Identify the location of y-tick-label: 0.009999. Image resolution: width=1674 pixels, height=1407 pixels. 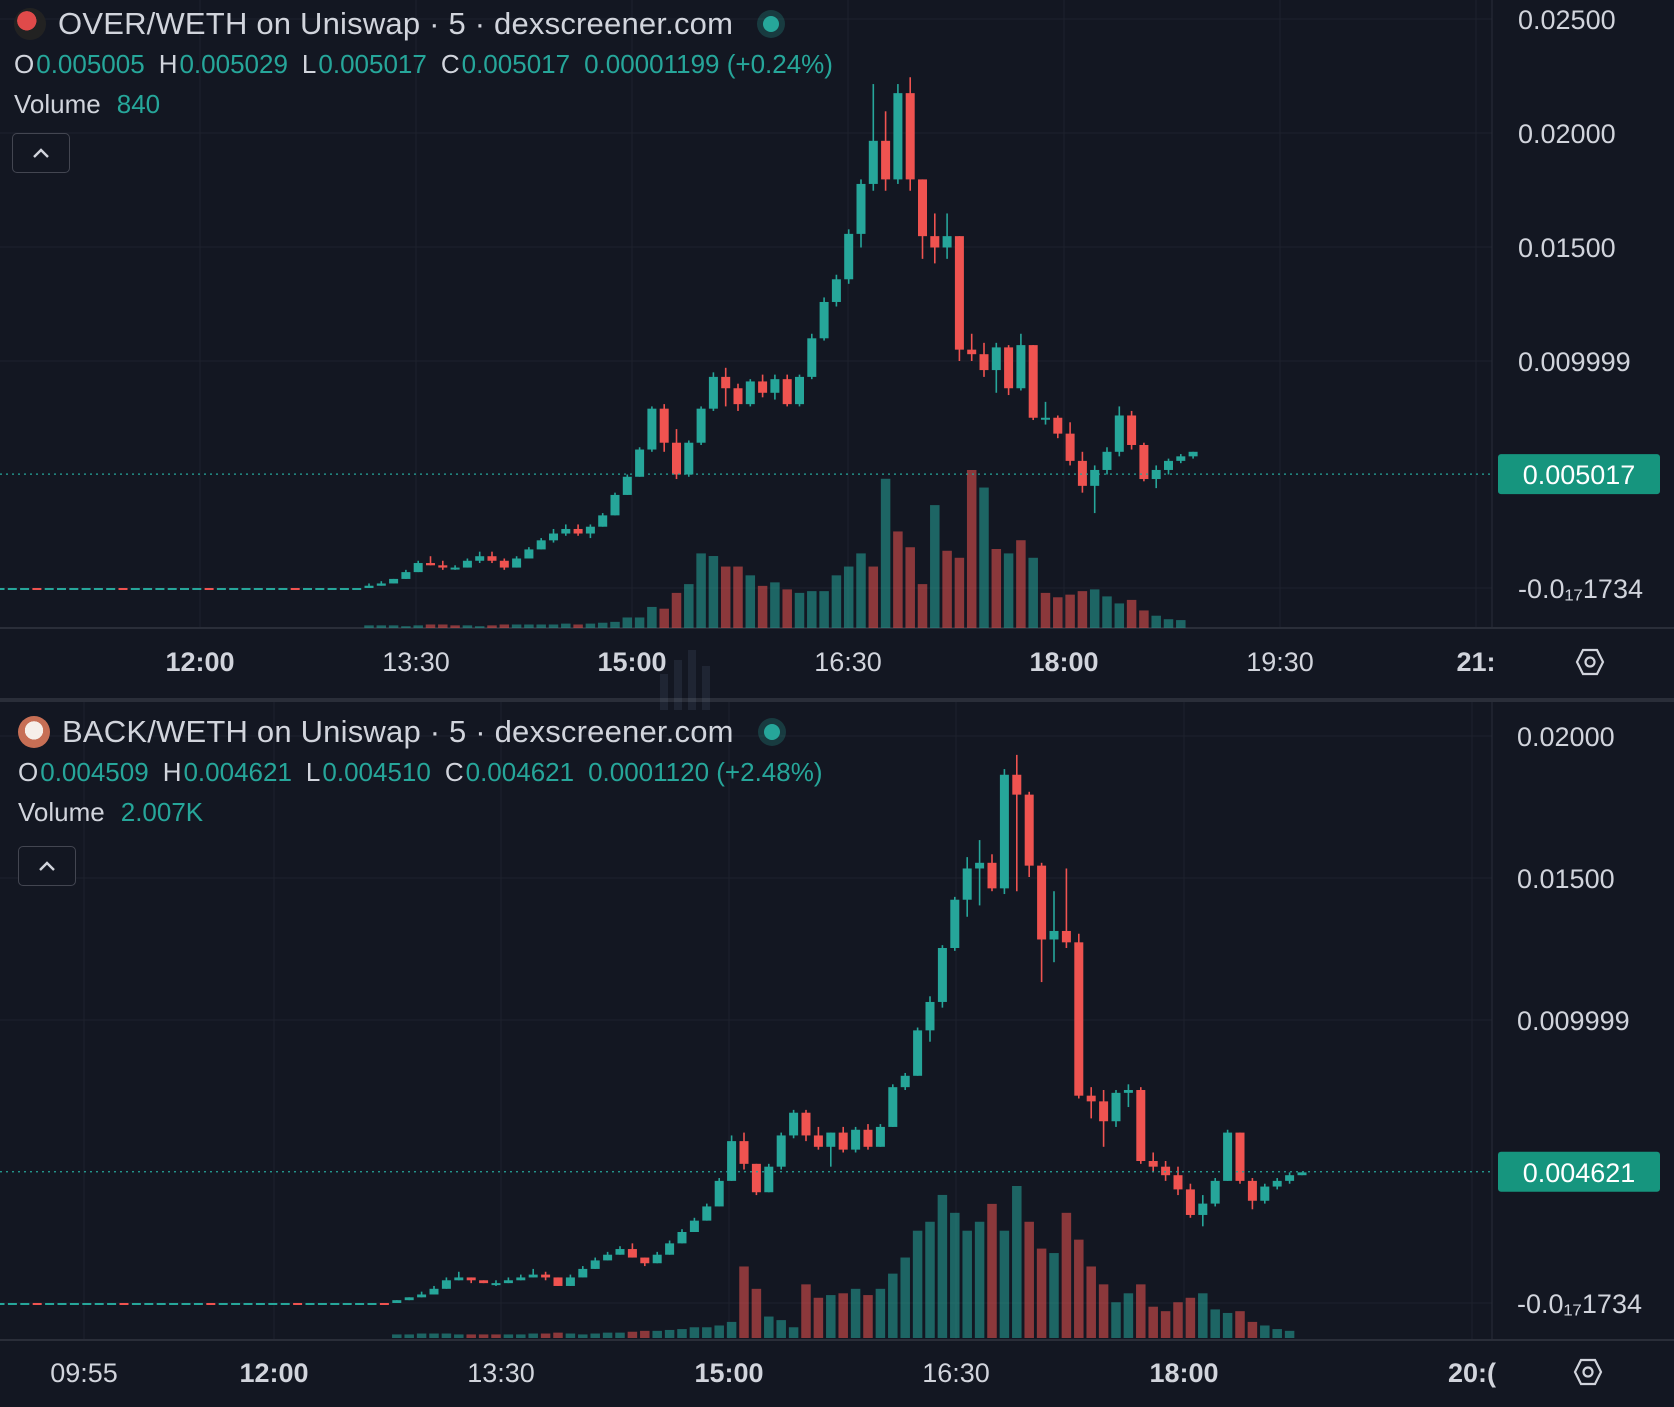
(1574, 362).